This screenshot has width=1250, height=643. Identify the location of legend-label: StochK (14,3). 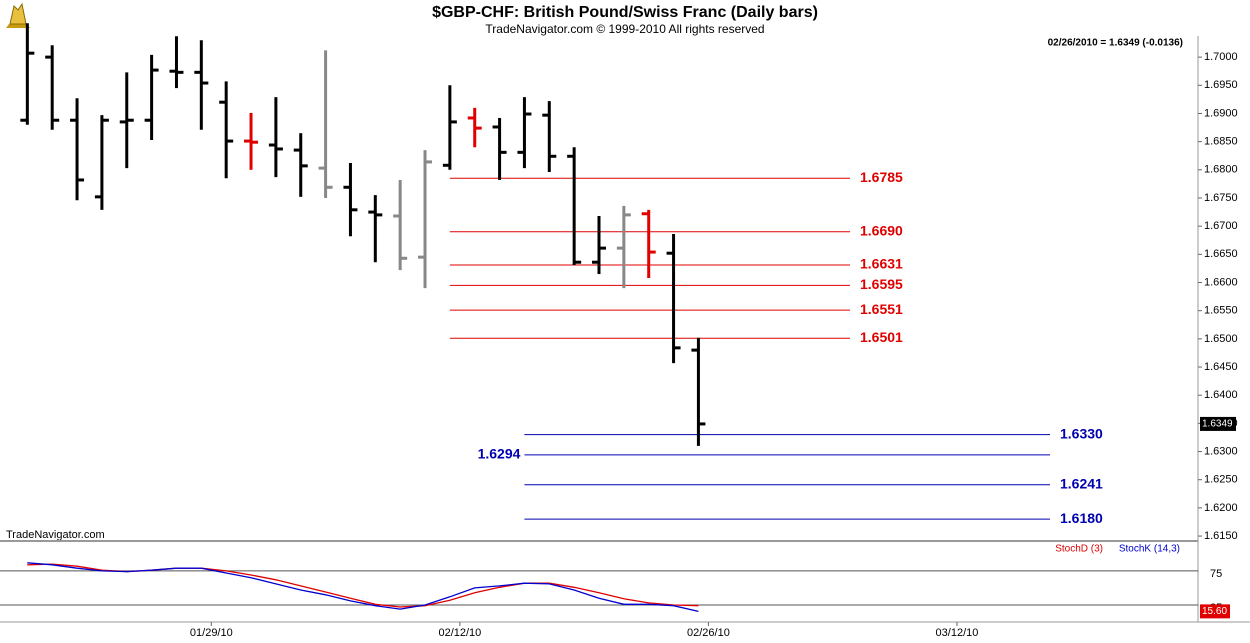
(1149, 549).